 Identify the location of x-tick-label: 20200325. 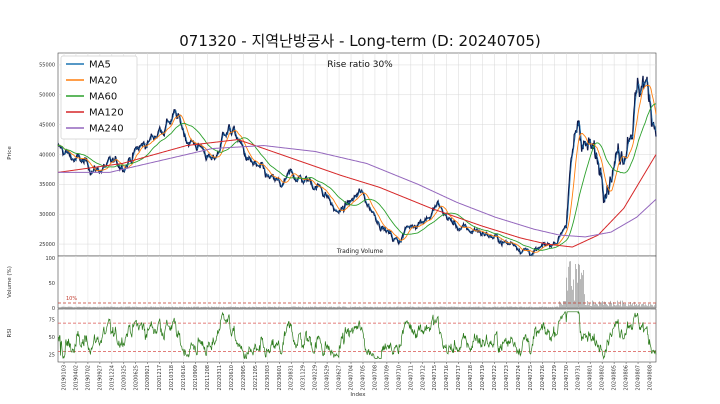
(124, 377).